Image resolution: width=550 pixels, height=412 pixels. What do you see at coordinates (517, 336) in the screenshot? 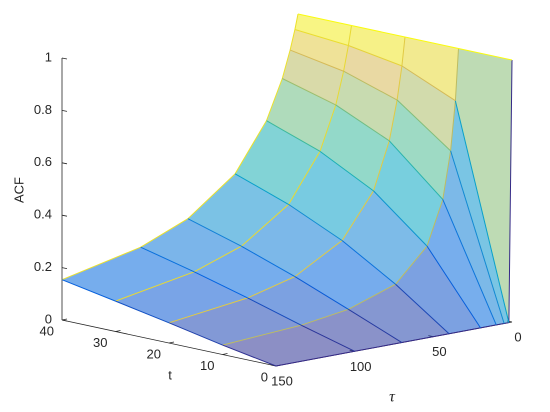
I see `x-tick-label: 0` at bounding box center [517, 336].